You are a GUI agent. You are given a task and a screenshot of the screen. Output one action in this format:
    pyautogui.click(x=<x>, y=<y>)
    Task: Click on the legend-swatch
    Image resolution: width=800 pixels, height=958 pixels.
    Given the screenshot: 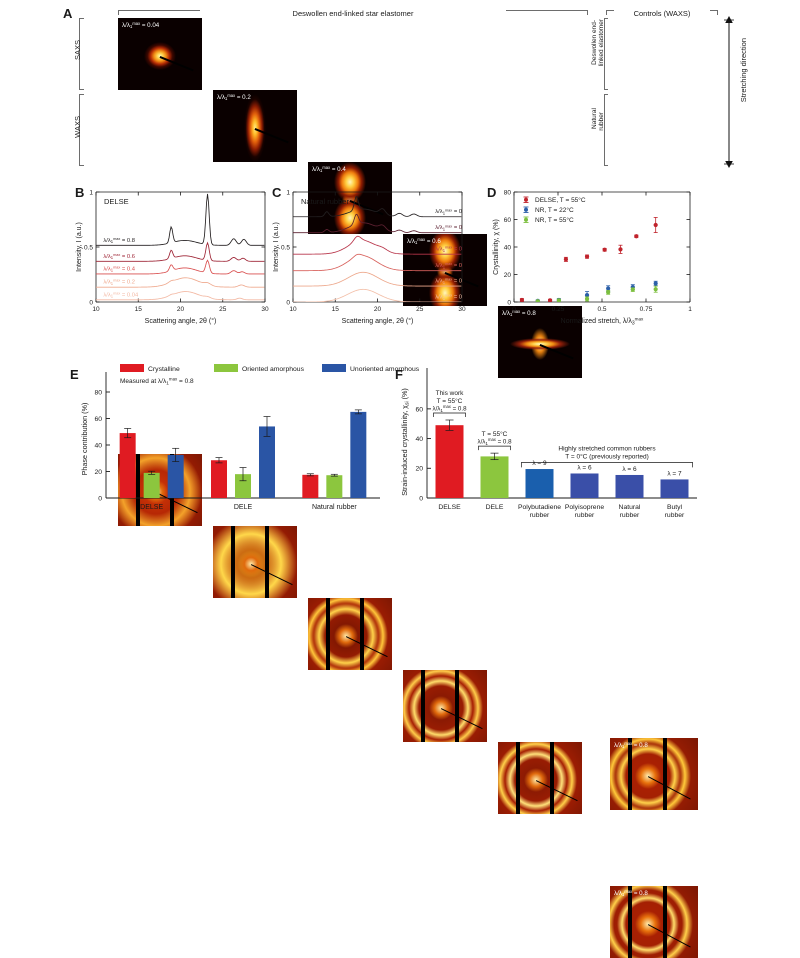 What is the action you would take?
    pyautogui.click(x=226, y=368)
    